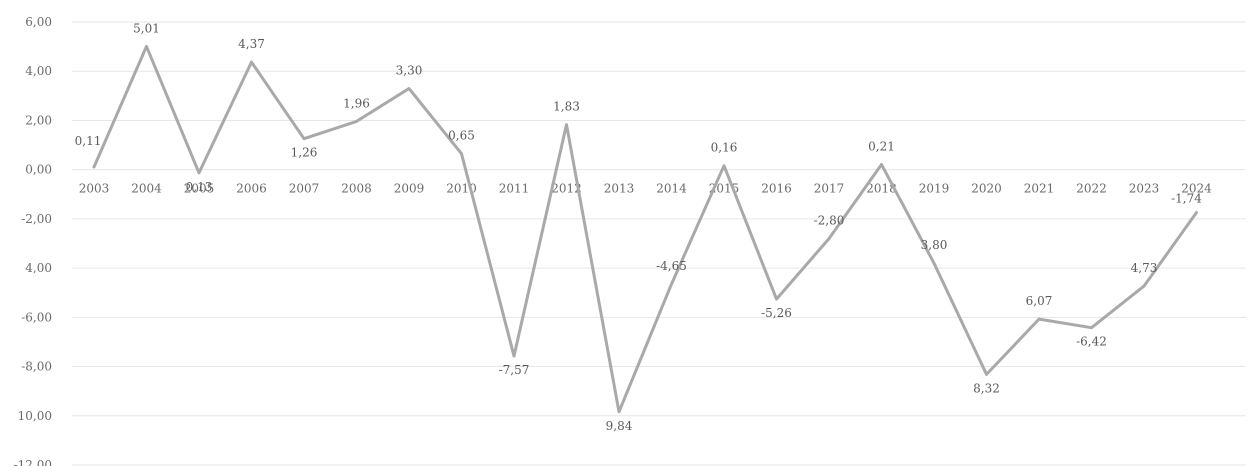  What do you see at coordinates (1186, 198) in the screenshot?
I see `data-label: -1,74` at bounding box center [1186, 198].